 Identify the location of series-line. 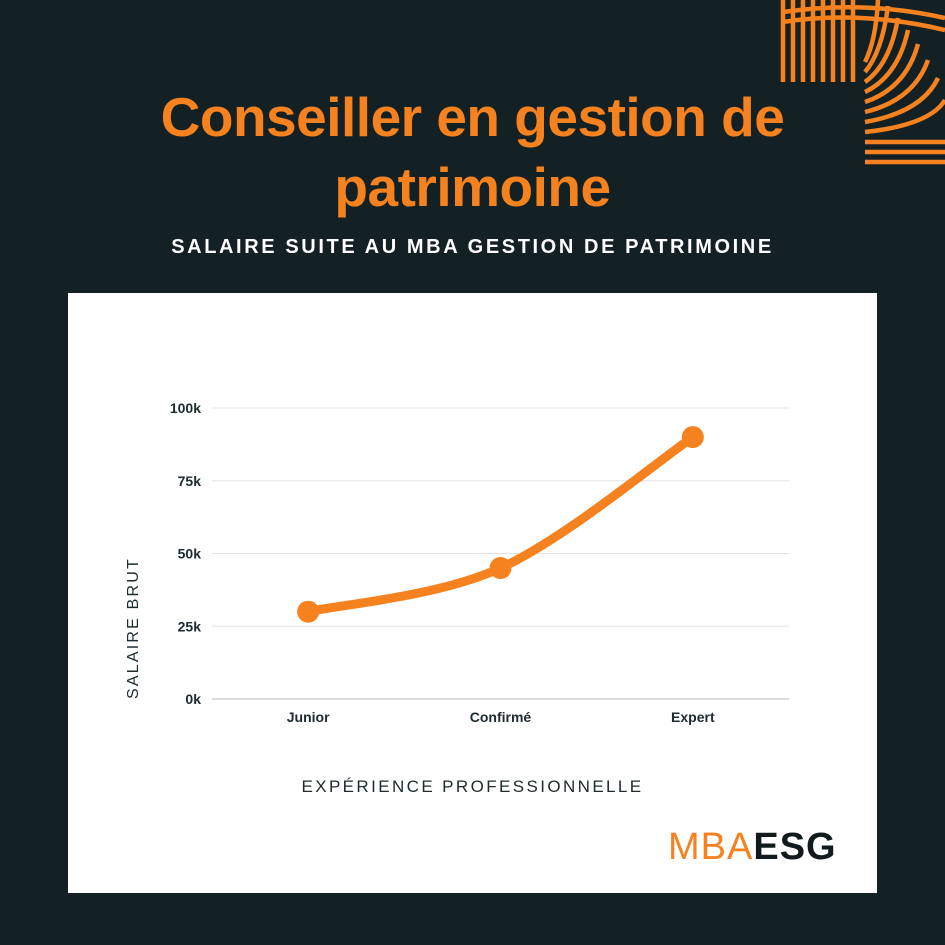
(500, 524).